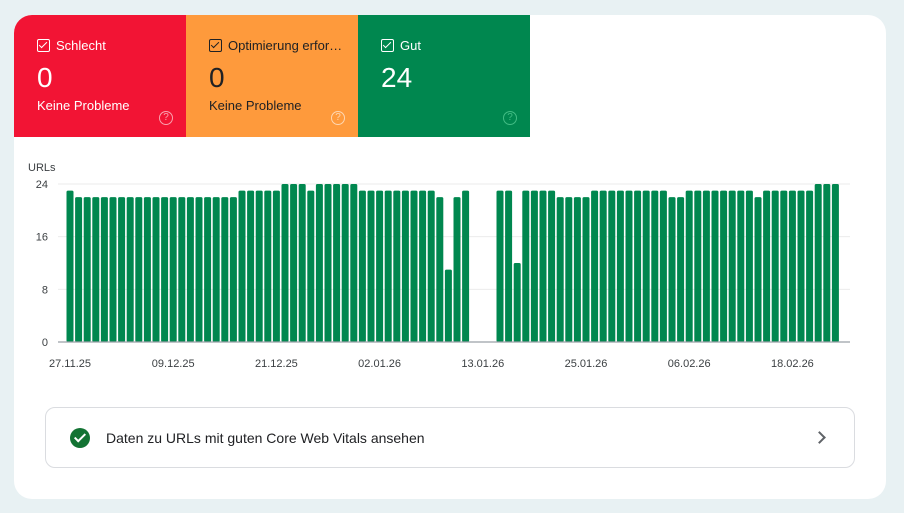 The width and height of the screenshot is (904, 513). Describe the element at coordinates (586, 364) in the screenshot. I see `x-tick-label: 25.01.26` at that location.